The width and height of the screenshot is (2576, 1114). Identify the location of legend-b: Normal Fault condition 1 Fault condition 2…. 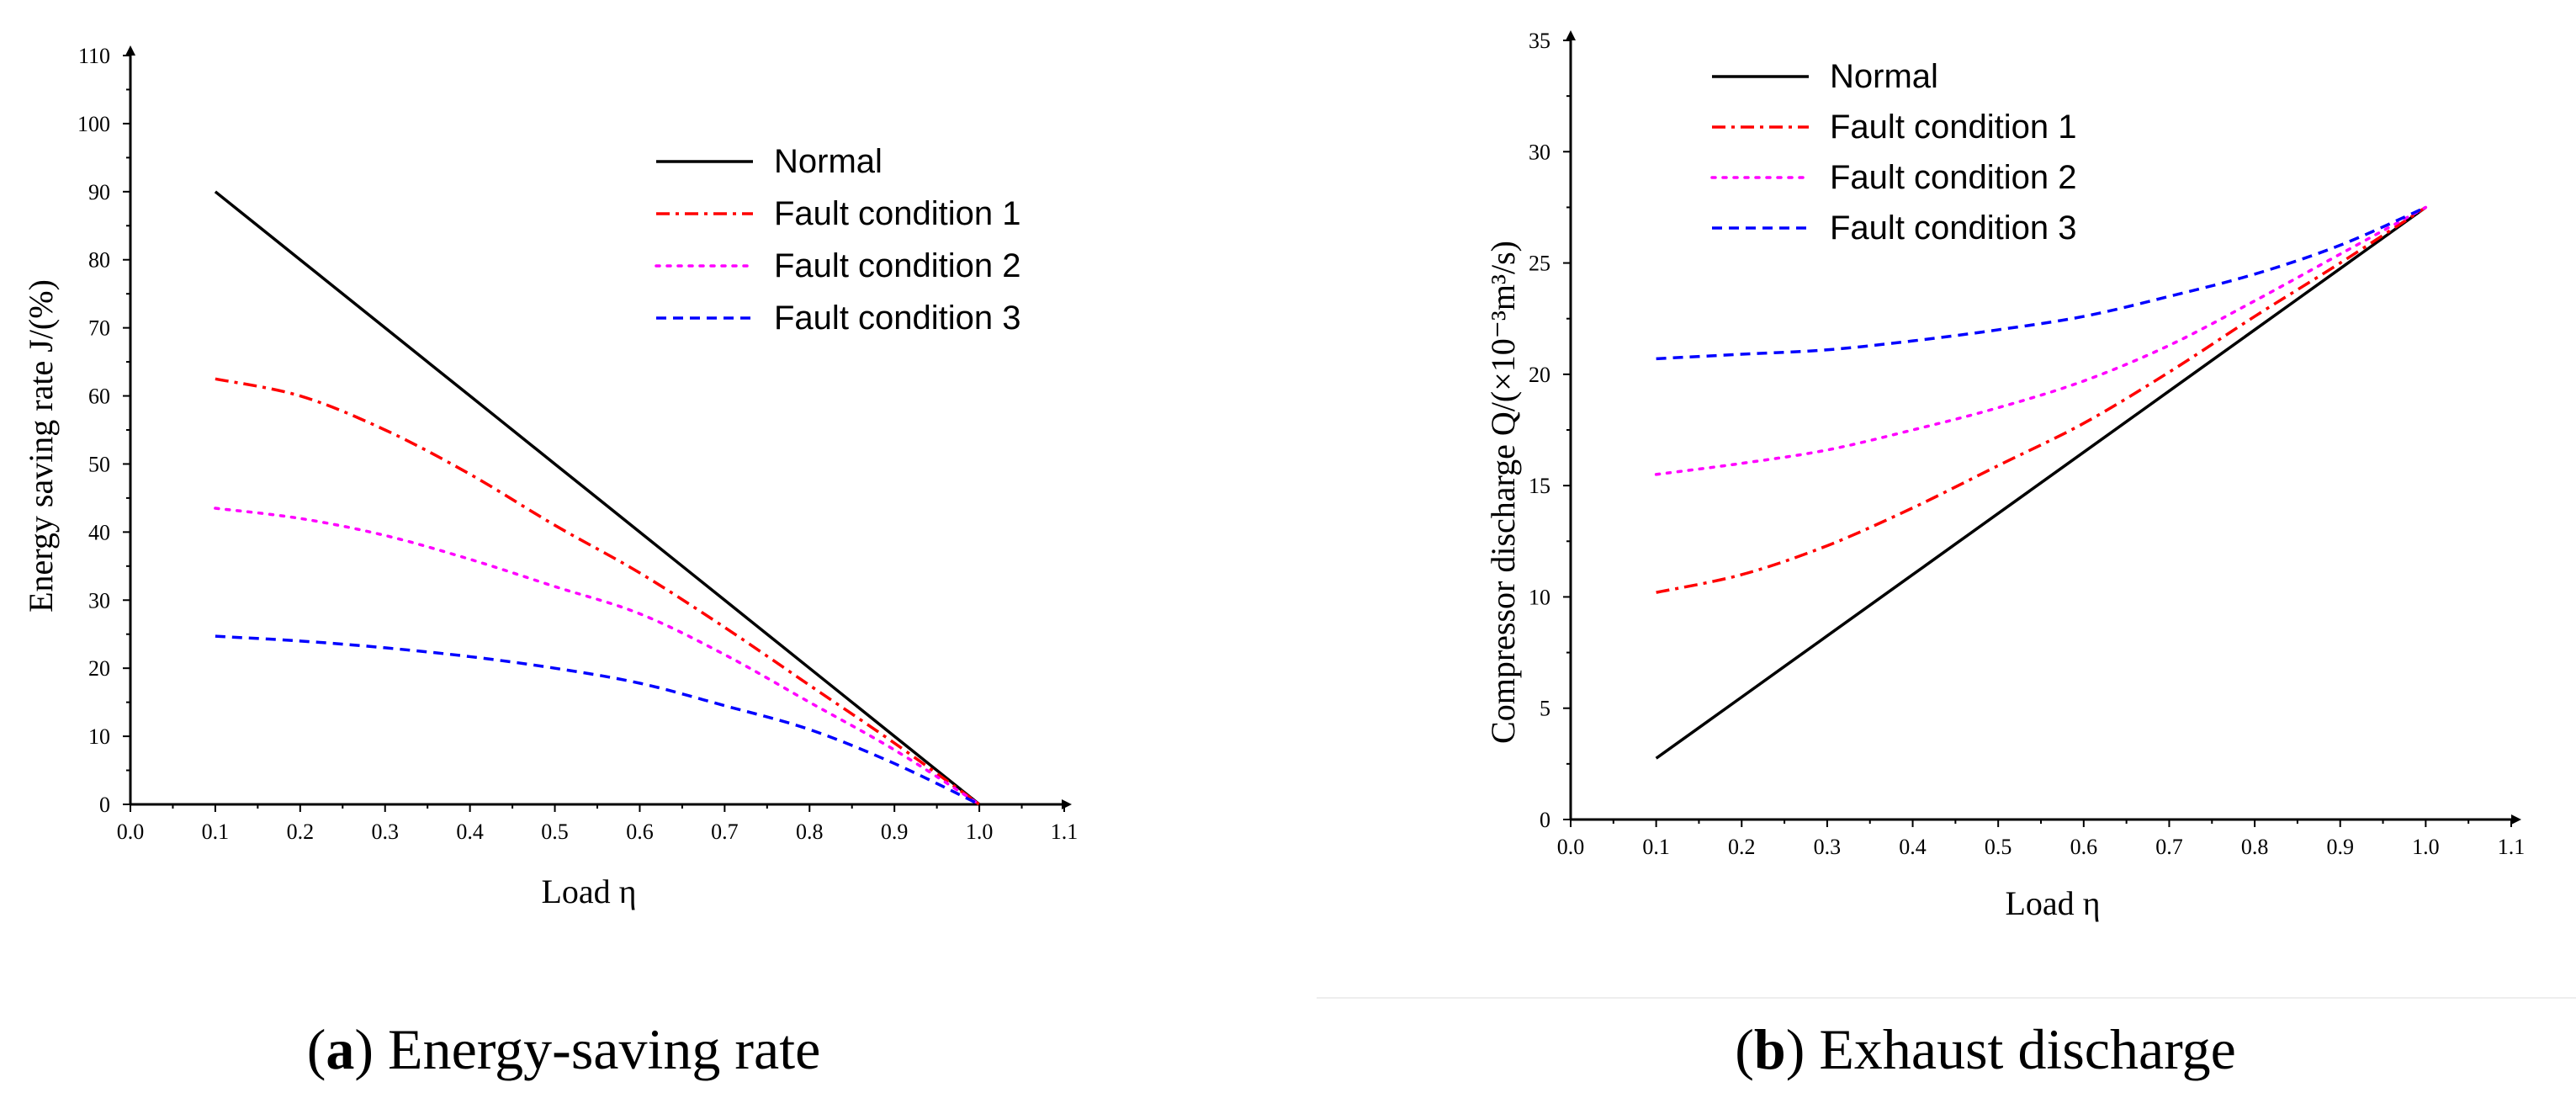
(1893, 152).